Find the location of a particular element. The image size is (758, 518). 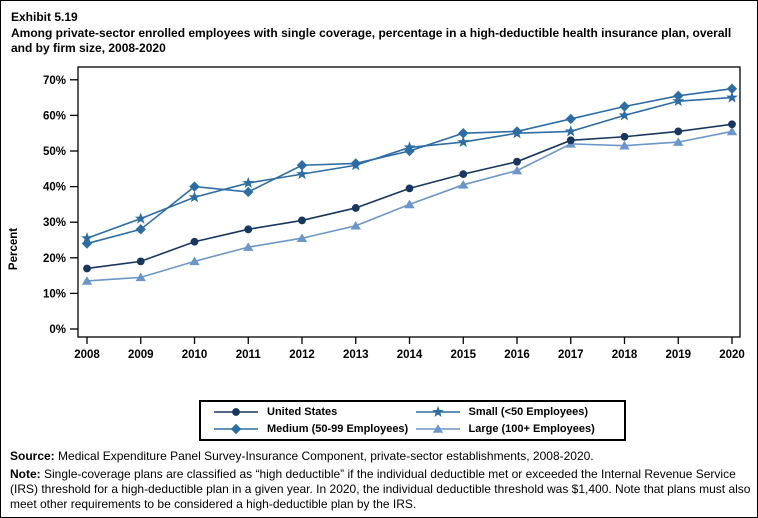

x-tick-label: 2010 is located at coordinates (195, 355).